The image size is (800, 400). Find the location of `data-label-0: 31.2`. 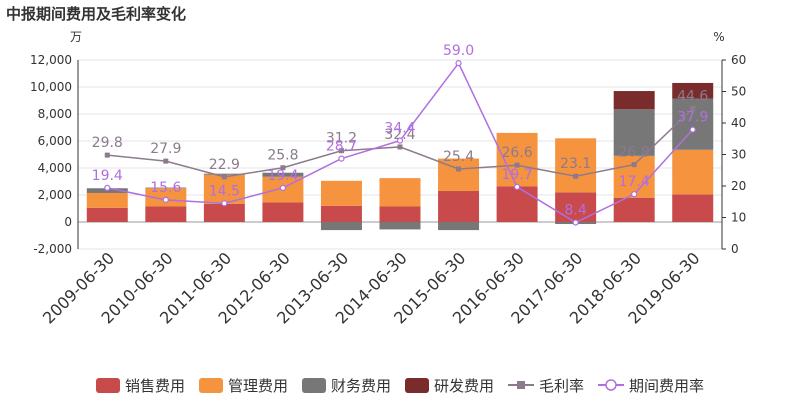

data-label-0: 31.2 is located at coordinates (341, 139).